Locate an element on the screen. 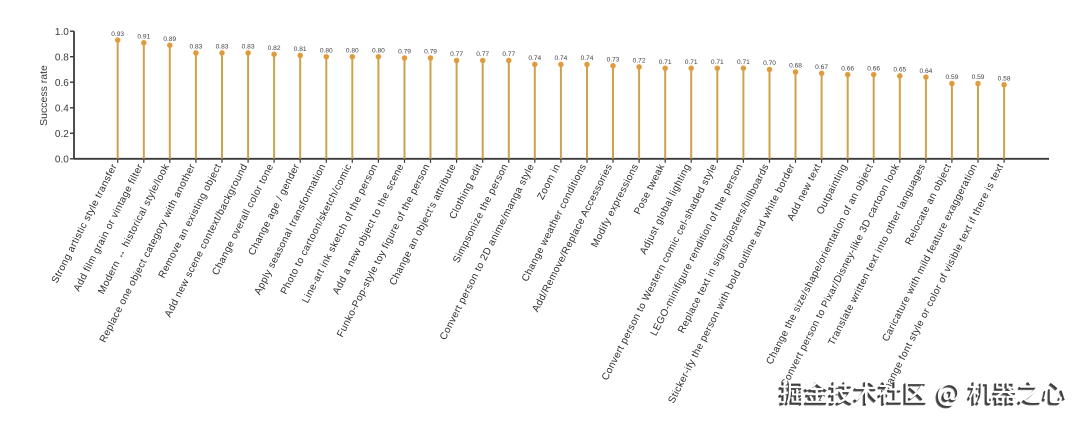 The height and width of the screenshot is (423, 1080). svg-text: 0.0 is located at coordinates (62, 159).